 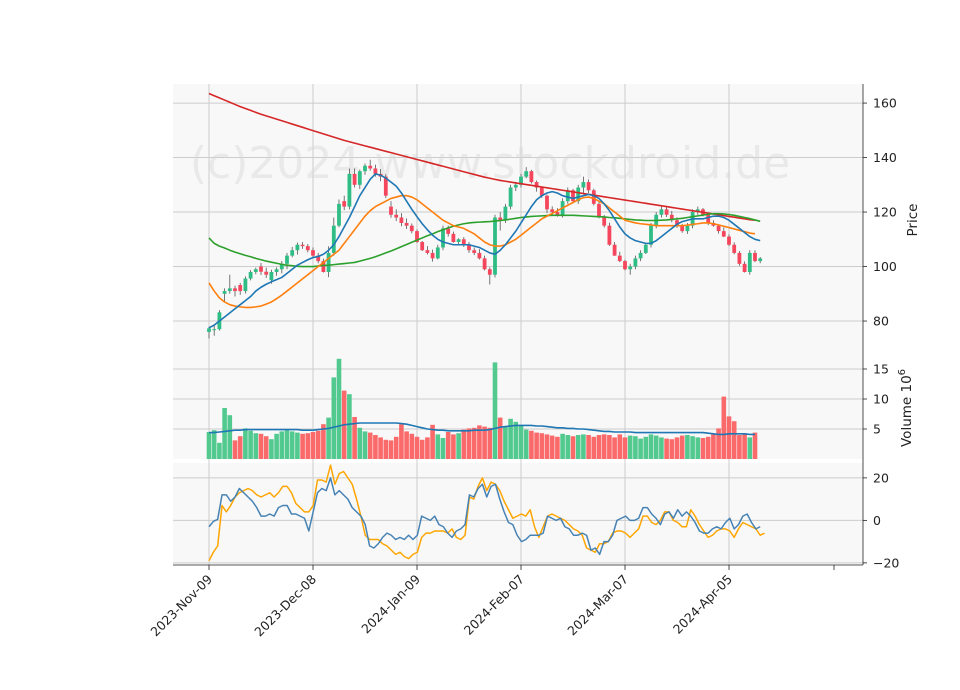 What do you see at coordinates (881, 477) in the screenshot?
I see `osc-tick-label: 20` at bounding box center [881, 477].